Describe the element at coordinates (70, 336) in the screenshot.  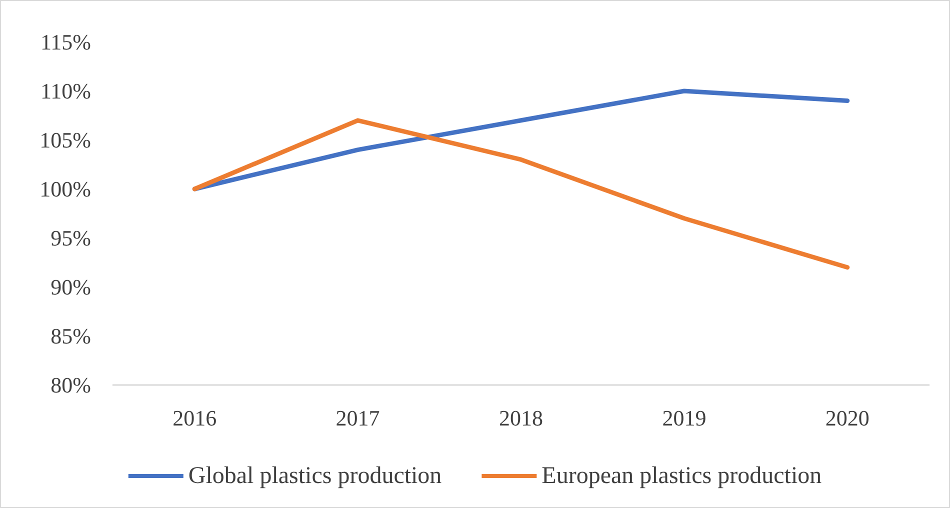
I see `y-tick-label: 85%` at that location.